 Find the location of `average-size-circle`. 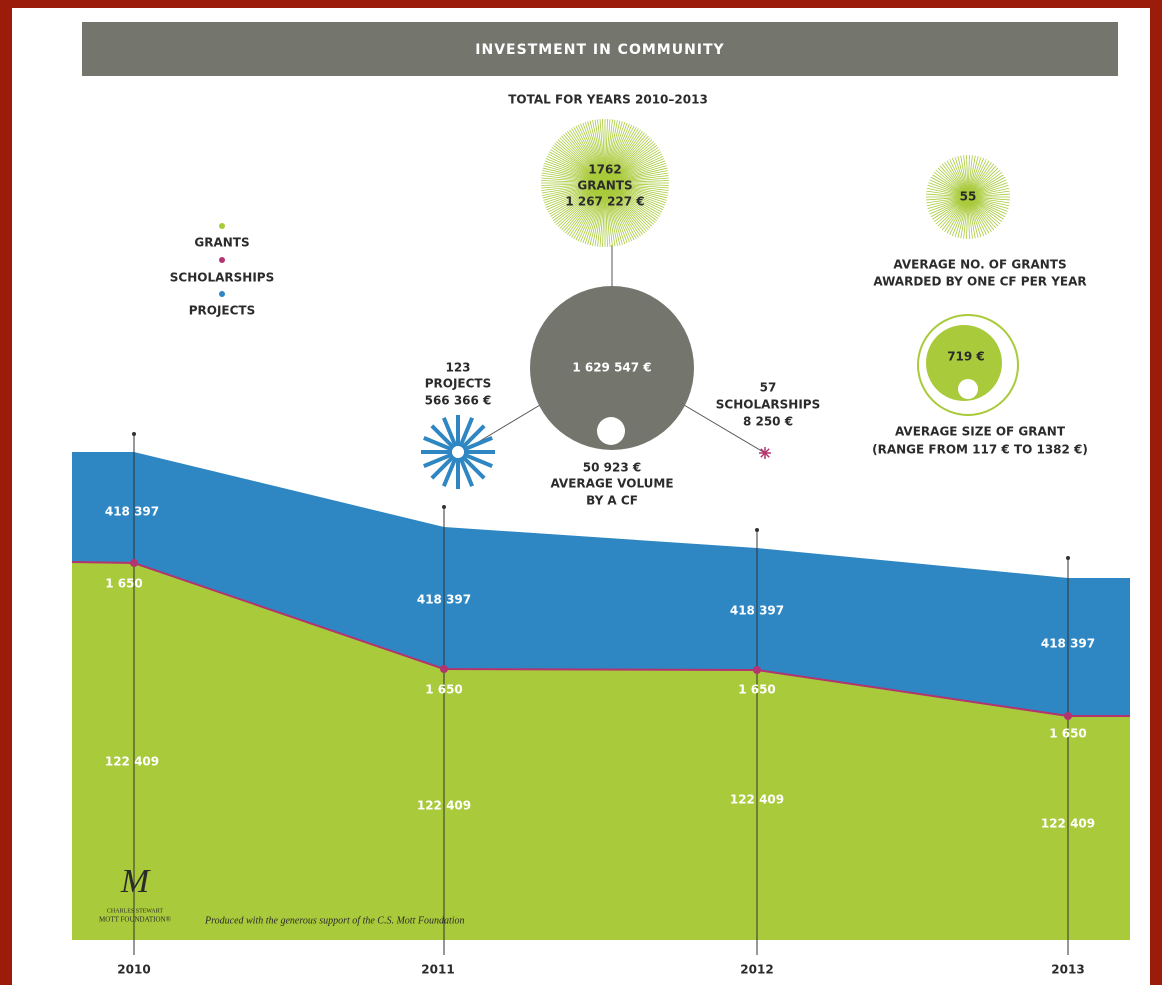

average-size-circle is located at coordinates (964, 363).